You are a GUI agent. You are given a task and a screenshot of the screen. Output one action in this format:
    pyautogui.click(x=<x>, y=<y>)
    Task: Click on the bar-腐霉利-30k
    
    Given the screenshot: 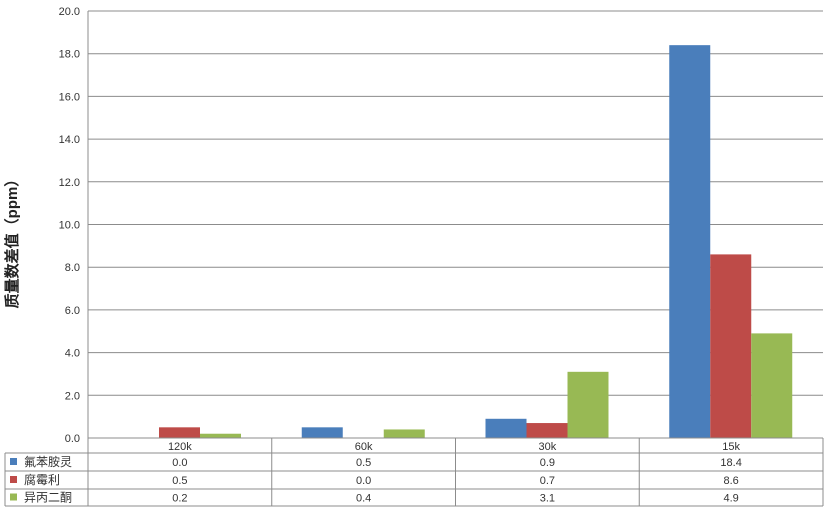 What is the action you would take?
    pyautogui.click(x=547, y=430)
    